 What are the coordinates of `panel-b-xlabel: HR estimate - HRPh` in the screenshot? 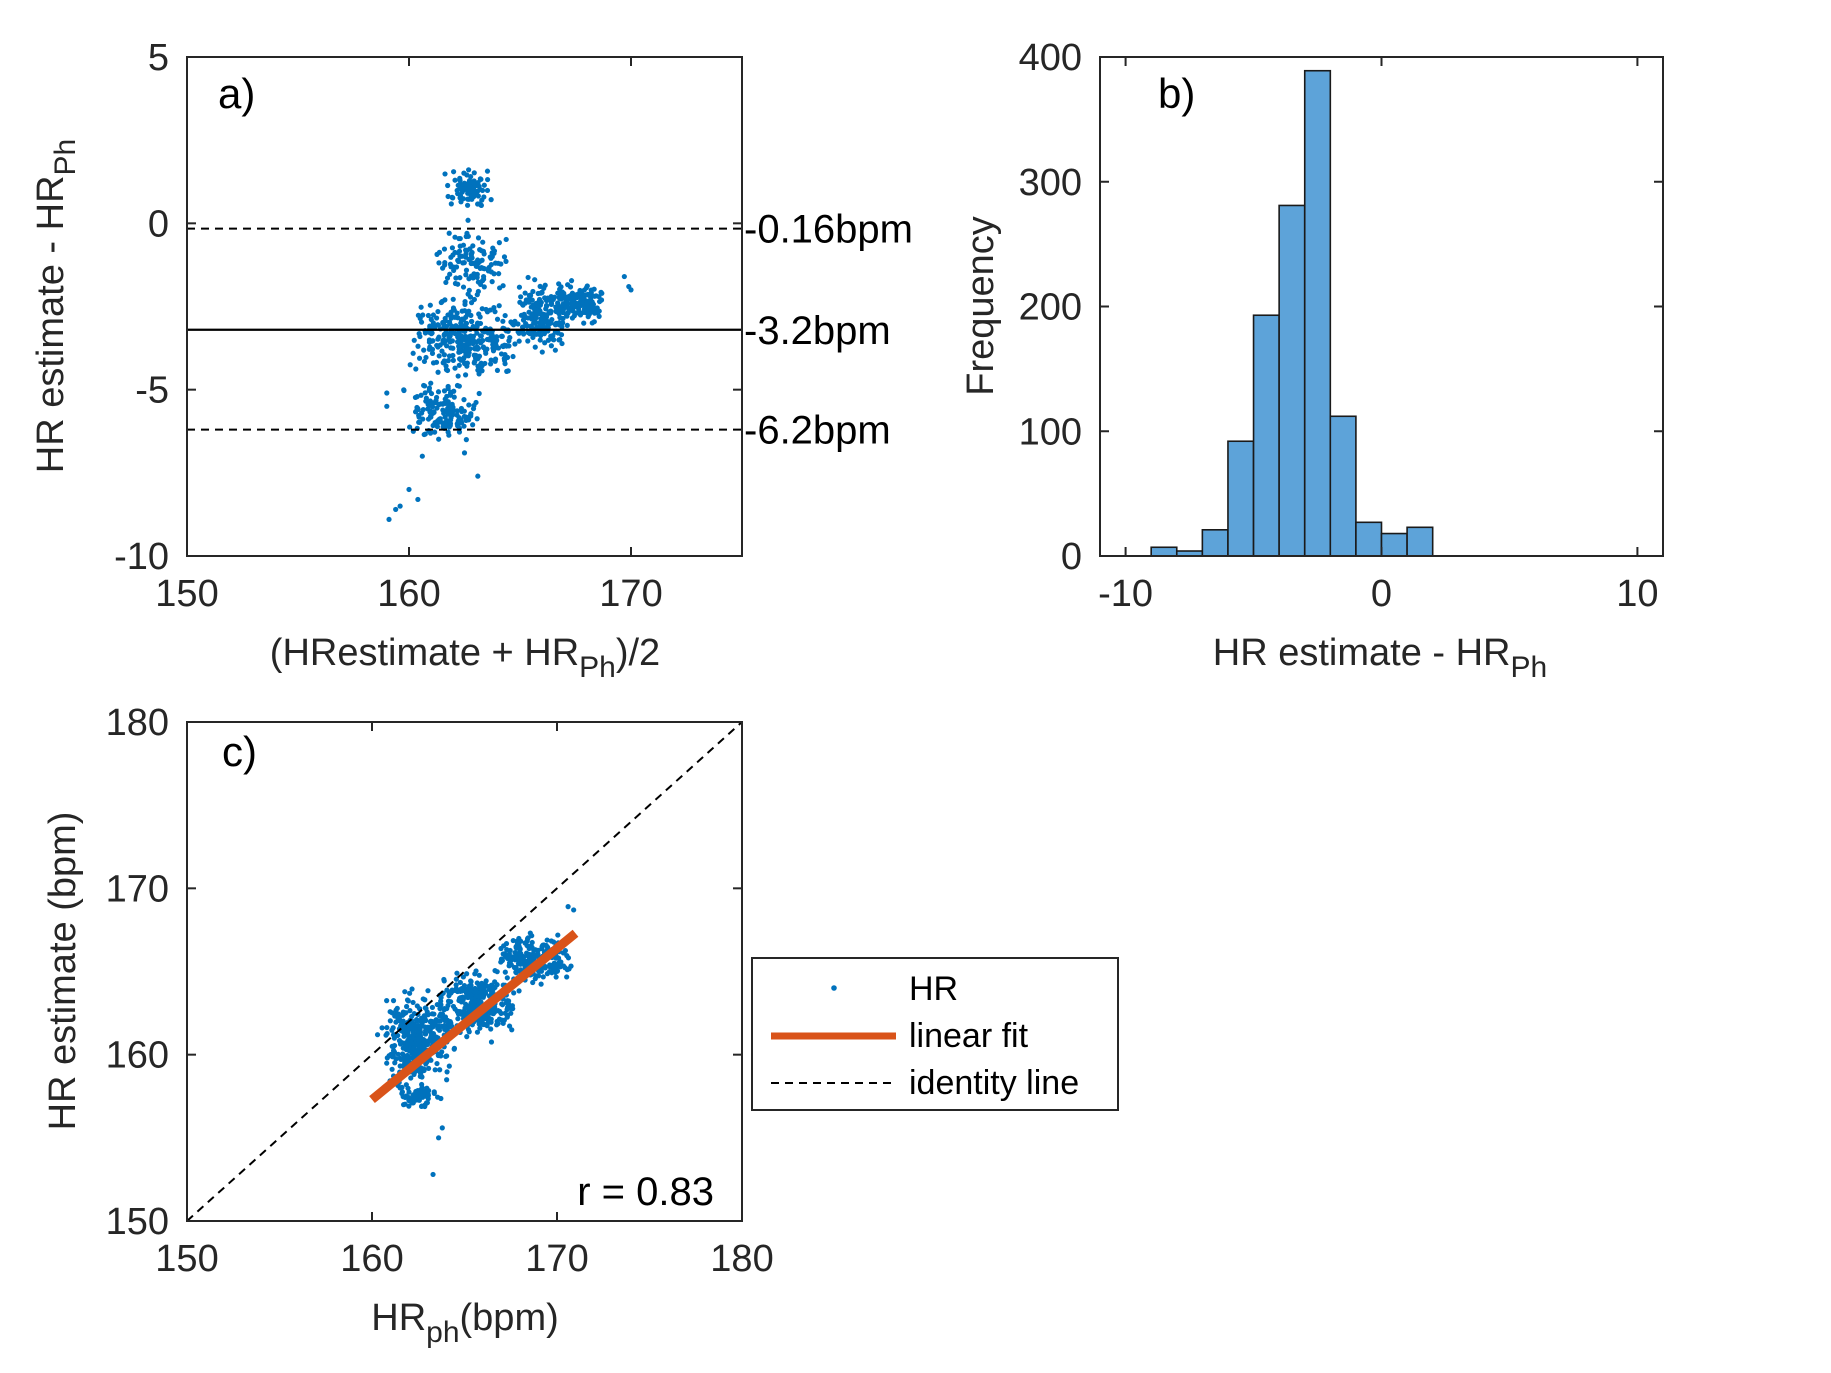 It's located at (1380, 658).